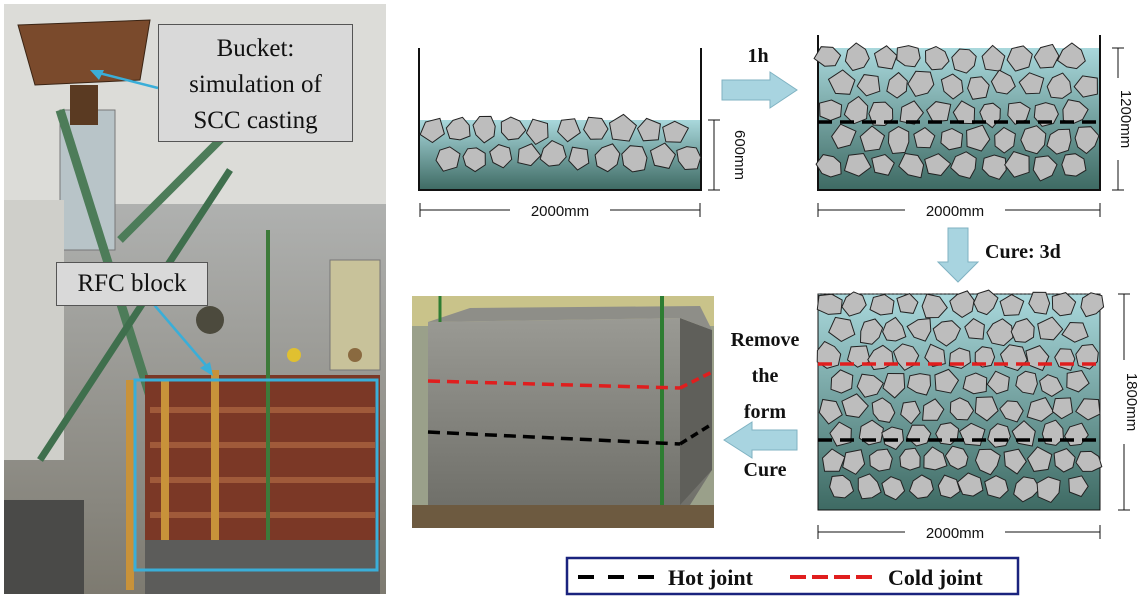 This screenshot has height=597, width=1138. Describe the element at coordinates (765, 340) in the screenshot. I see `step3-label-line1: Remove` at that location.